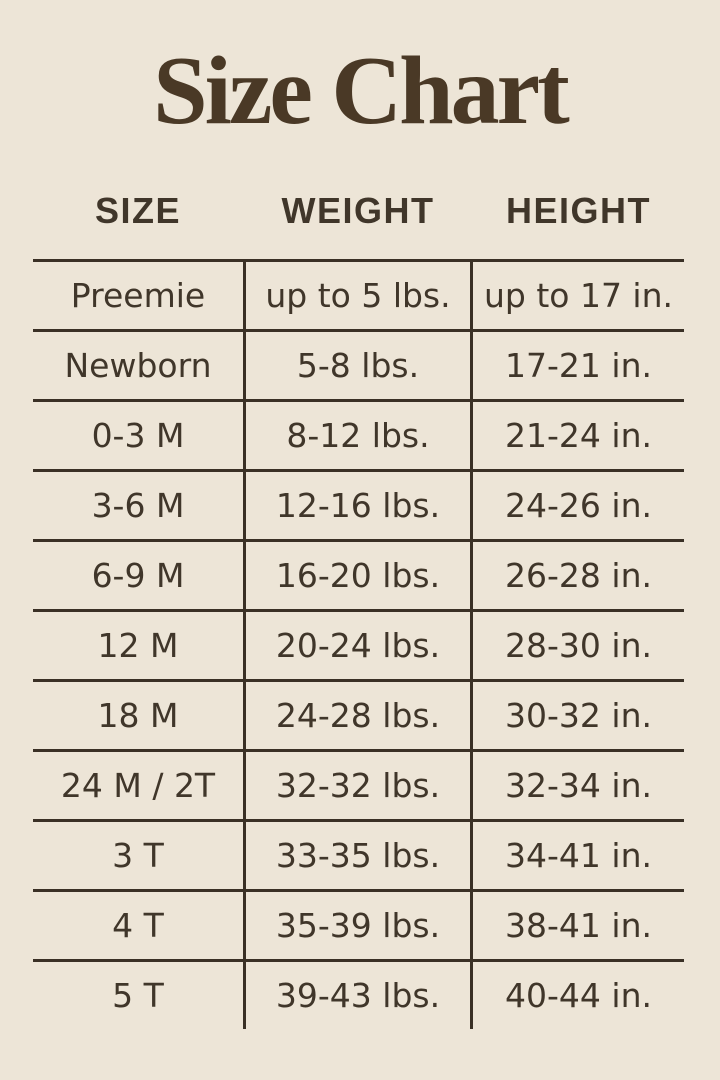 This screenshot has width=720, height=1080. What do you see at coordinates (578, 295) in the screenshot?
I see `height-cell: up to 17 in.` at bounding box center [578, 295].